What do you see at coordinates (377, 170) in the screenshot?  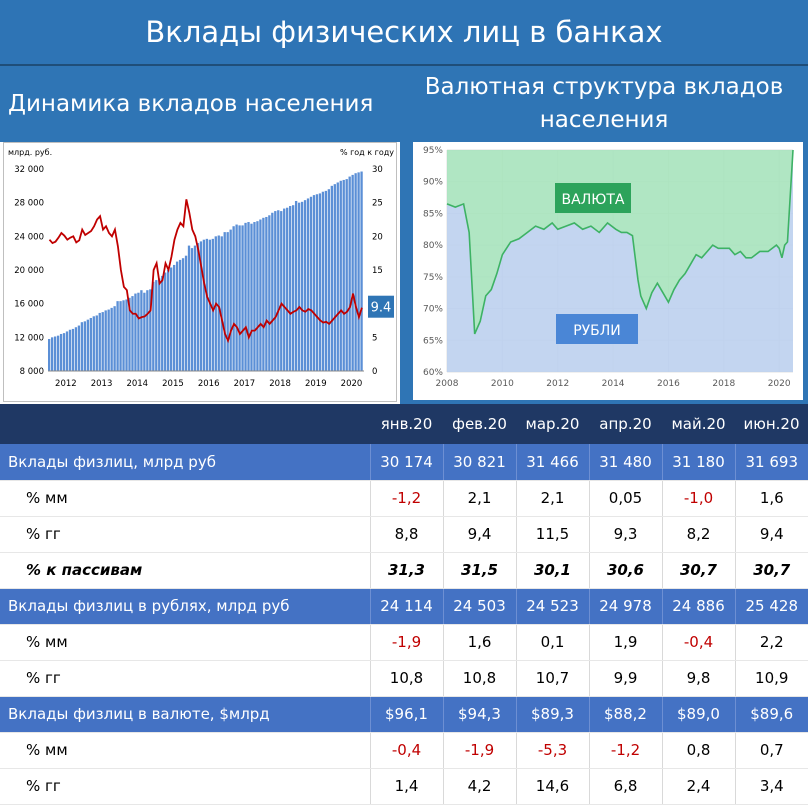 I see `y-right-tick-label: 30` at bounding box center [377, 170].